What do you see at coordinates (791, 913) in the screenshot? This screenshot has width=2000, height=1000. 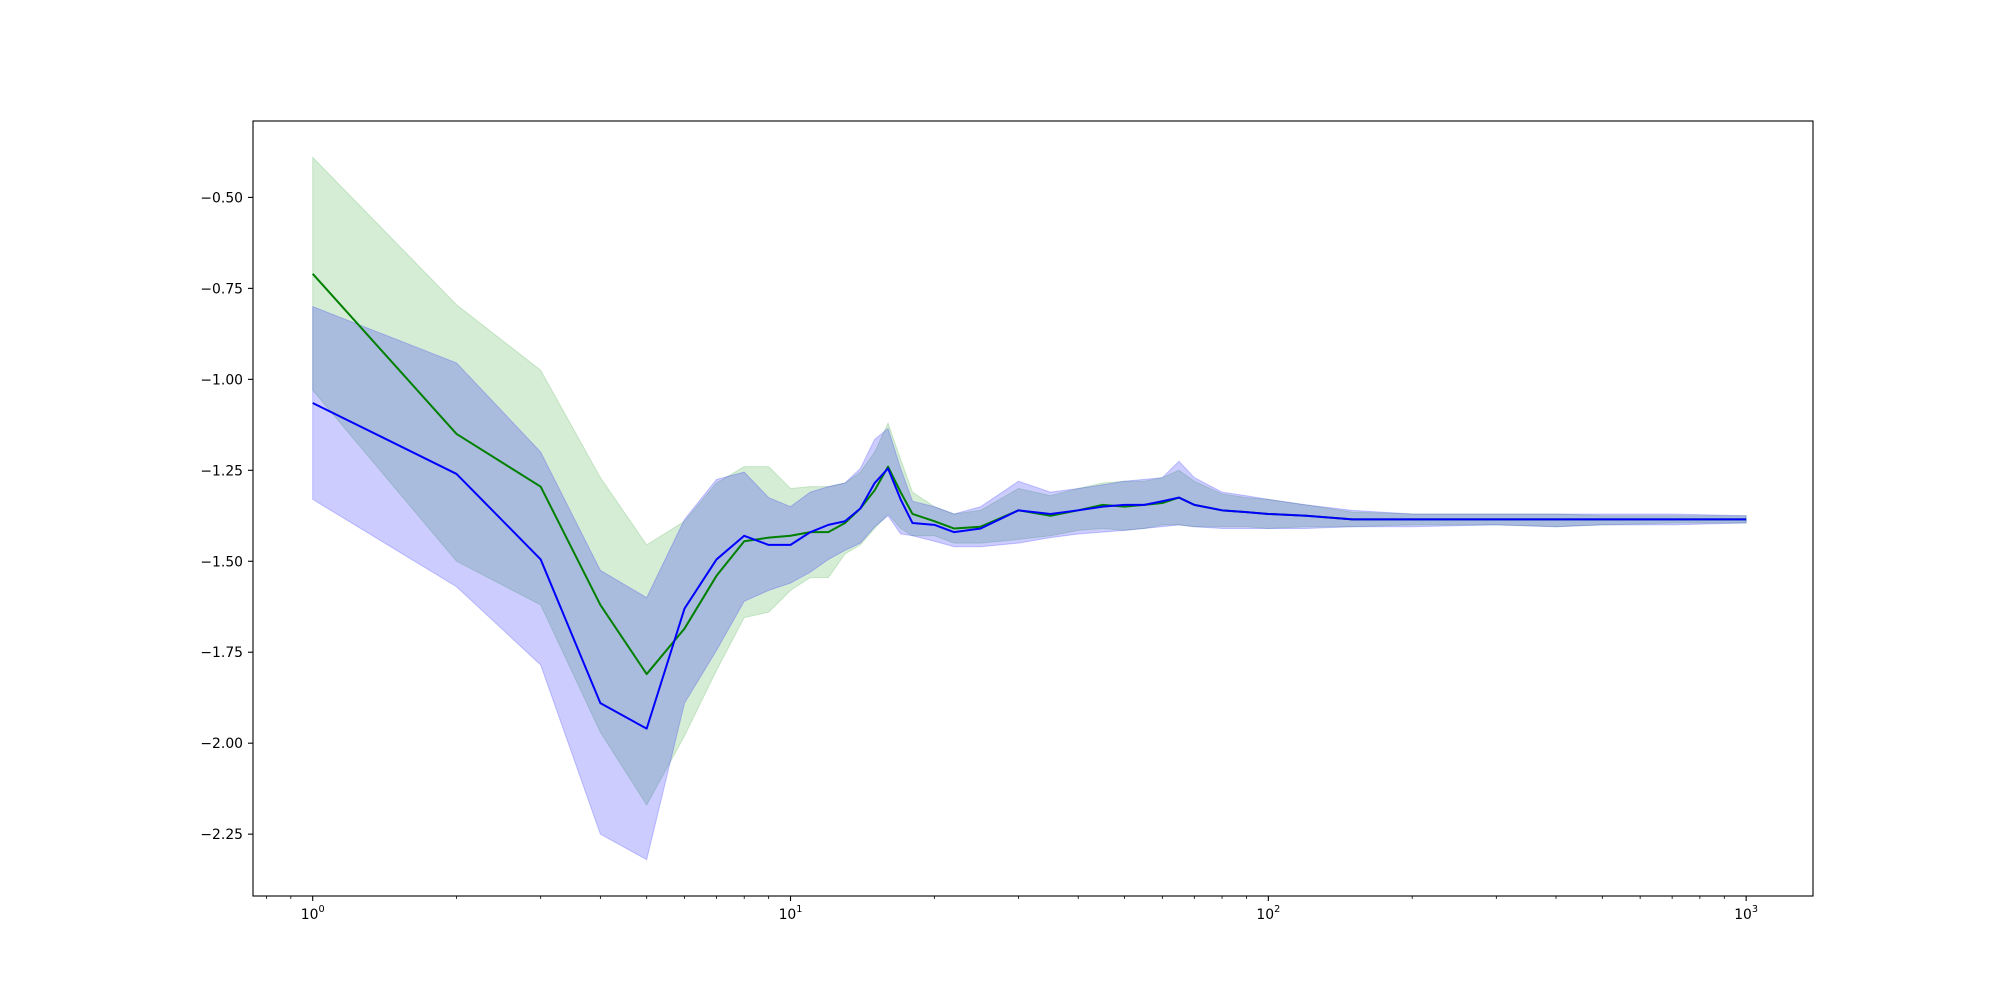 I see `x-tick-label: 10¹` at bounding box center [791, 913].